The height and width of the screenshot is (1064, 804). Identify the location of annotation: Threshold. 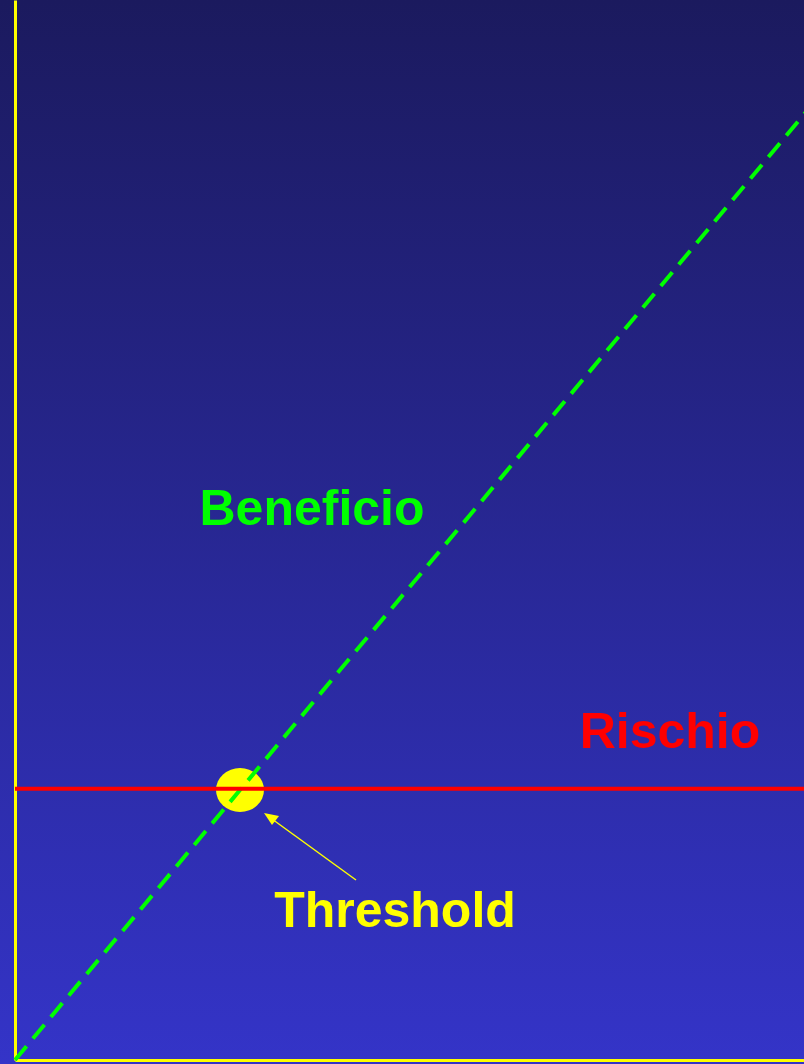
(395, 910).